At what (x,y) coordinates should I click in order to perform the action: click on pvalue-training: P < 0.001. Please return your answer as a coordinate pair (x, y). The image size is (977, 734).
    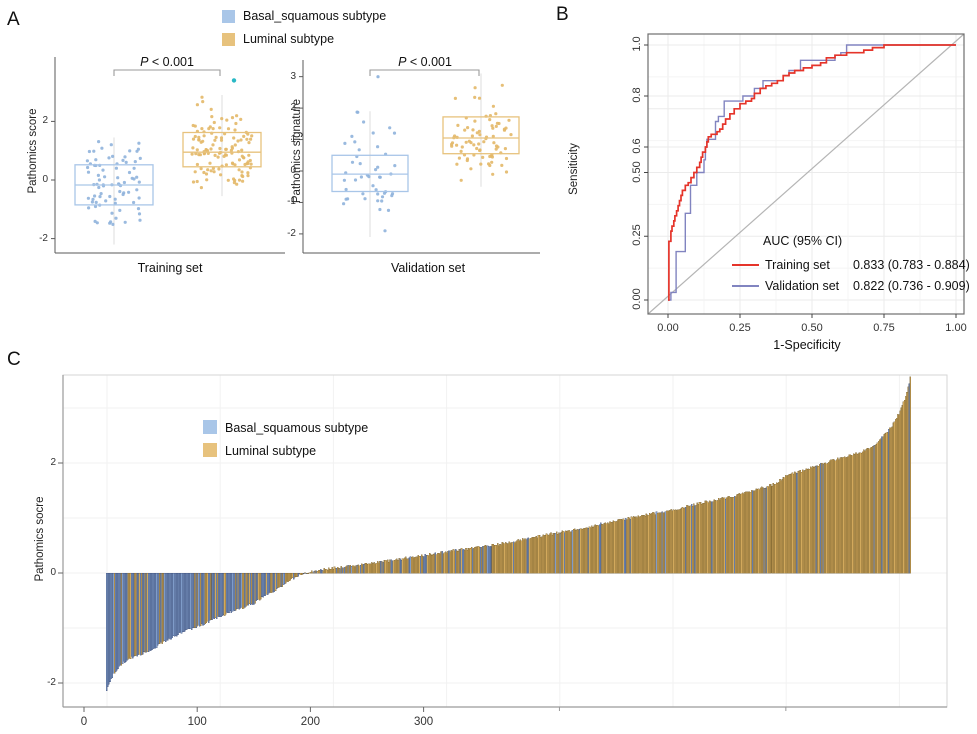
    Looking at the image, I should click on (167, 62).